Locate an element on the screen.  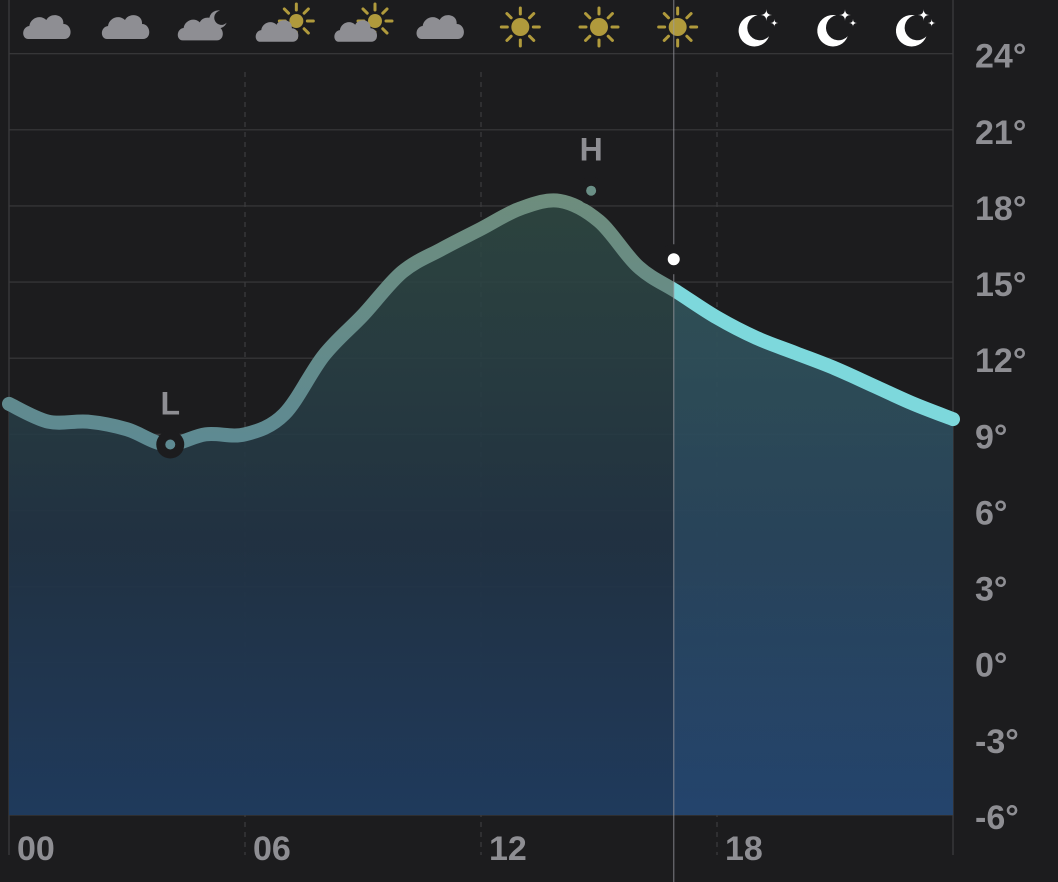
current-point is located at coordinates (673, 259).